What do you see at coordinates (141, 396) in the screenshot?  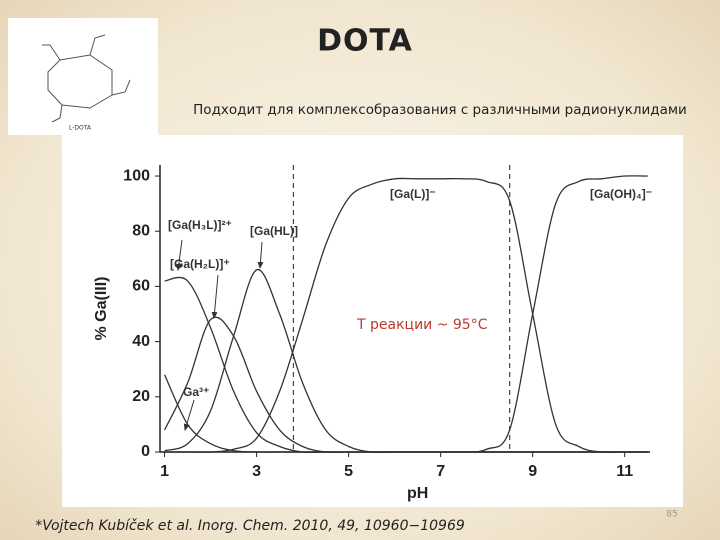 I see `y-tick-label: 20` at bounding box center [141, 396].